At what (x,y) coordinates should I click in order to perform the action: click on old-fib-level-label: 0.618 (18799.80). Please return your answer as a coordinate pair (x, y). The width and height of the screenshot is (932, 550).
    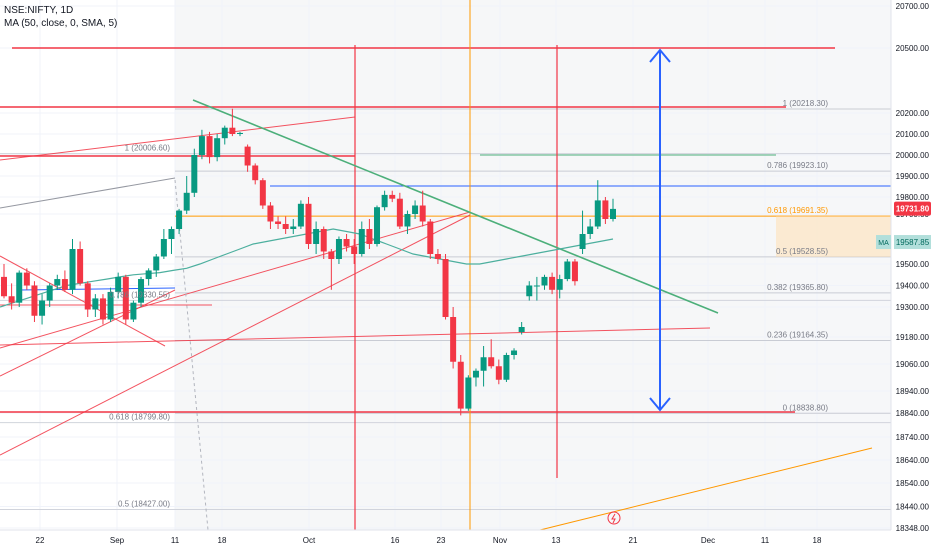
    Looking at the image, I should click on (139, 417).